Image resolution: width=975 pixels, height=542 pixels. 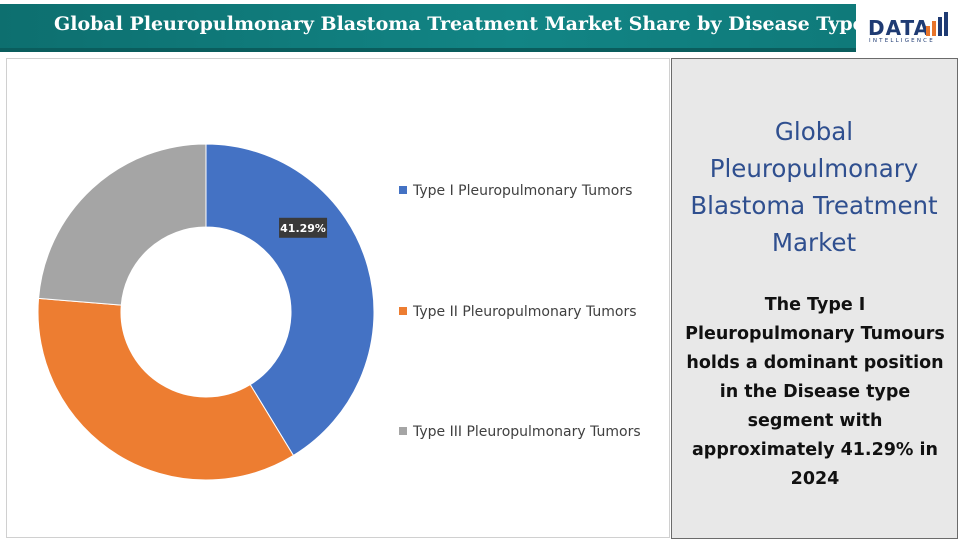 What do you see at coordinates (428, 50) in the screenshot?
I see `title-underline` at bounding box center [428, 50].